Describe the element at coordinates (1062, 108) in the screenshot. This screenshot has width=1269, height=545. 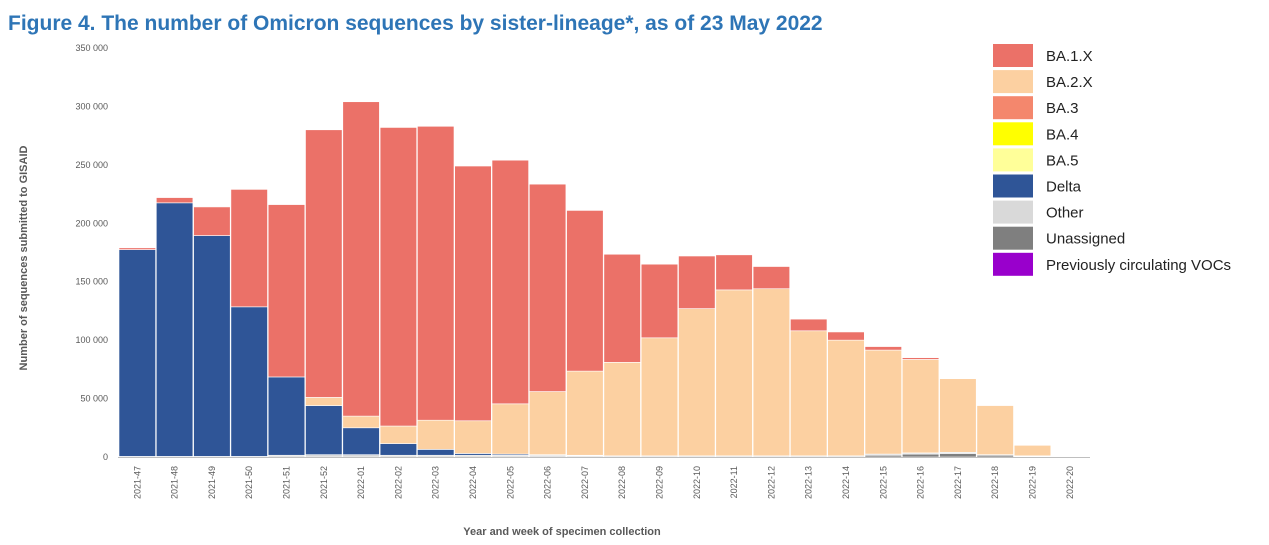
I see `legend-label: BA.3` at that location.